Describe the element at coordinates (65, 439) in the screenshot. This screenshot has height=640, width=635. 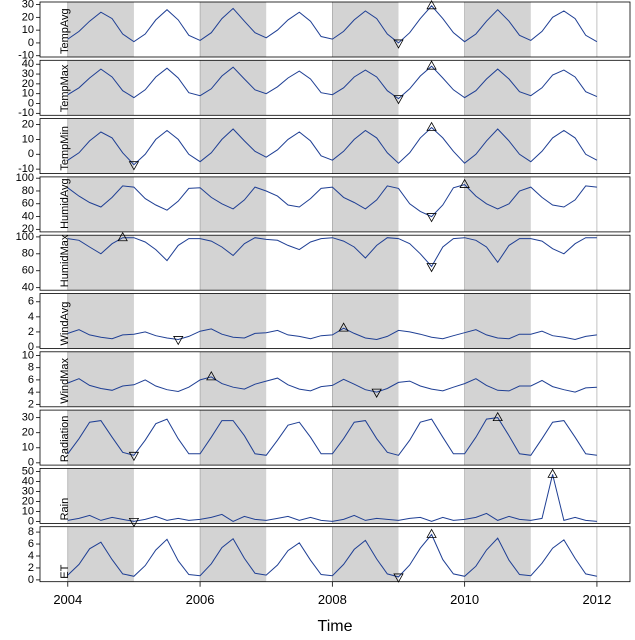
I see `panel-label: Radiation` at that location.